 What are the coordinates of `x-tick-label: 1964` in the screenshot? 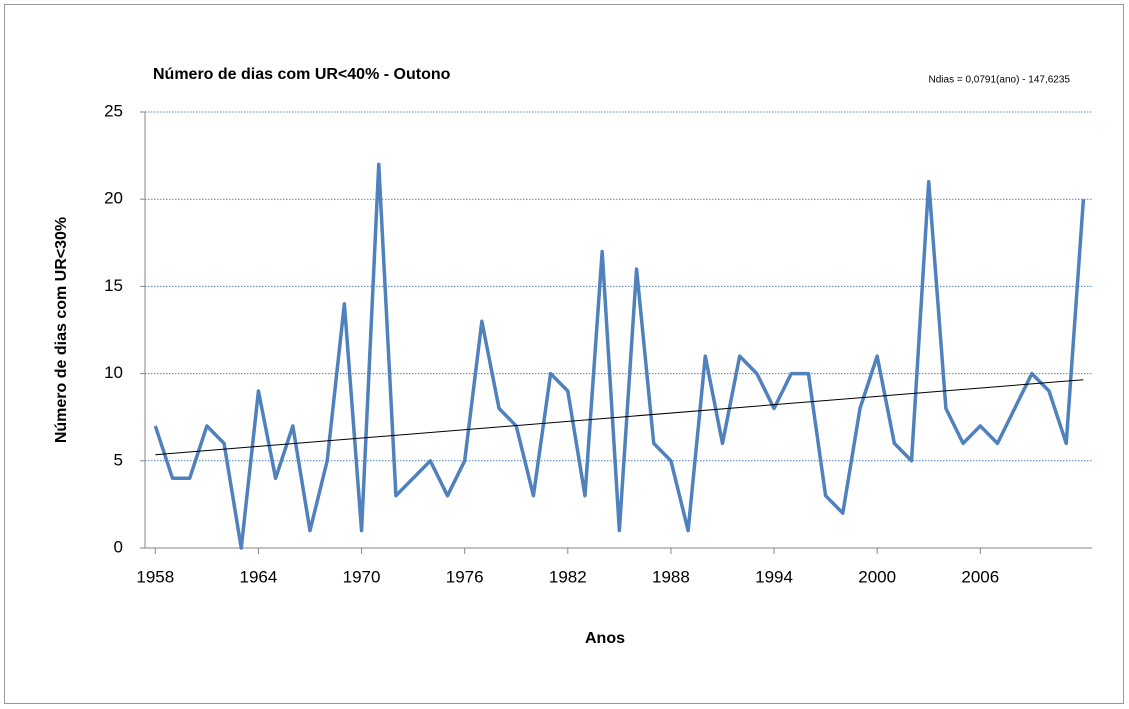 It's located at (259, 576).